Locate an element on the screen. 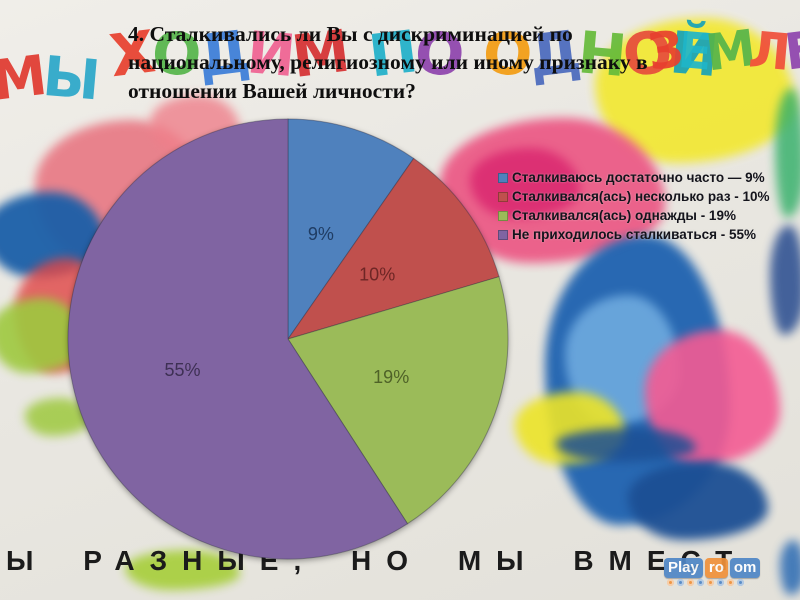 This screenshot has width=800, height=600. paint-blob-navy-islands is located at coordinates (626, 445).